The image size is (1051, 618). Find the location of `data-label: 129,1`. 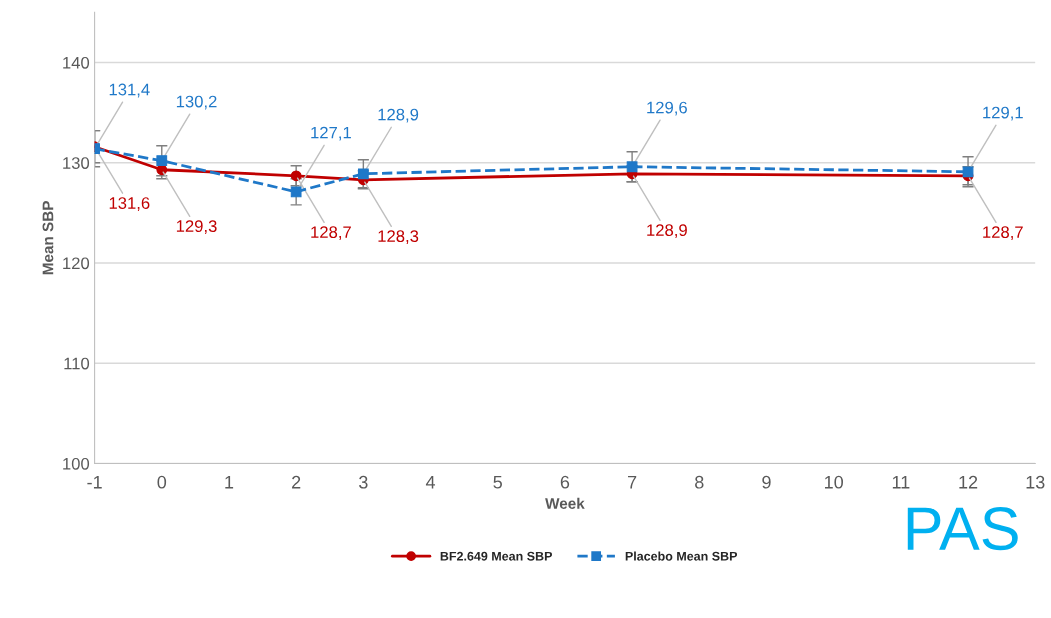

data-label: 129,1 is located at coordinates (1003, 113).